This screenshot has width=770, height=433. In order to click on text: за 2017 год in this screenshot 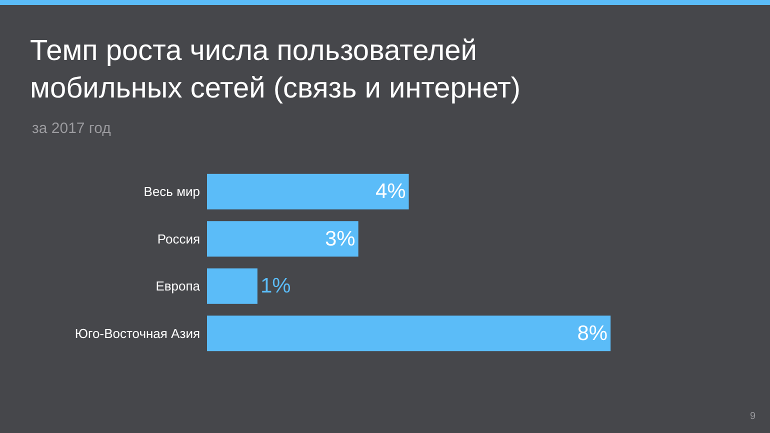, I will do `click(72, 128)`.